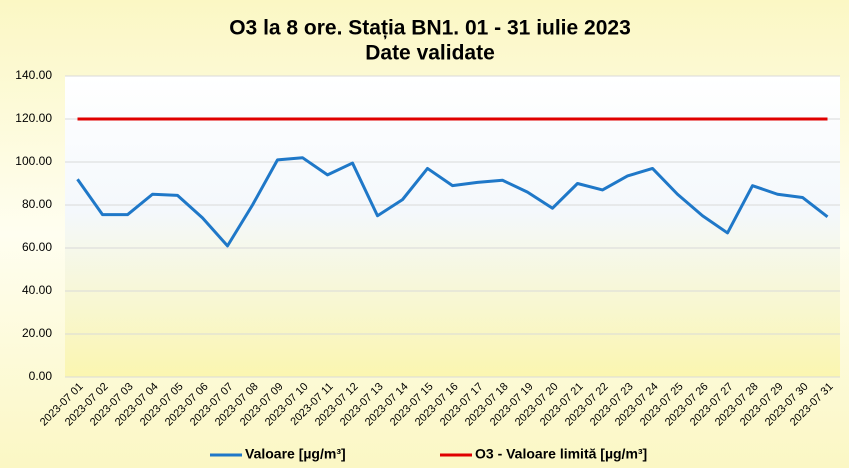  Describe the element at coordinates (33, 75) in the screenshot. I see `y-tick-label: 140.00` at that location.